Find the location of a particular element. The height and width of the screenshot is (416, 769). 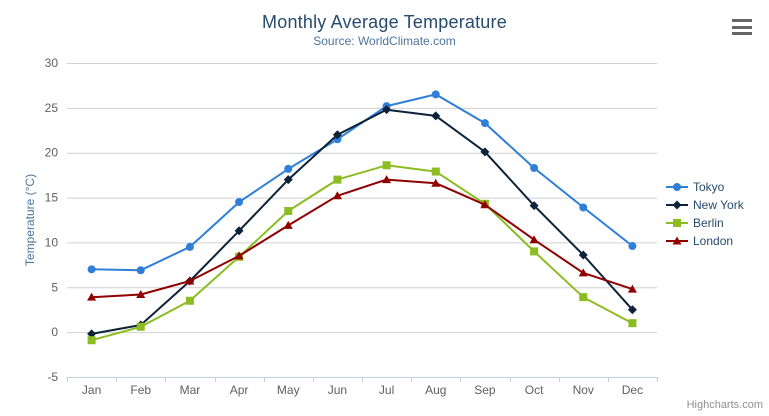

x-axis-tick-label: Sep is located at coordinates (485, 390).